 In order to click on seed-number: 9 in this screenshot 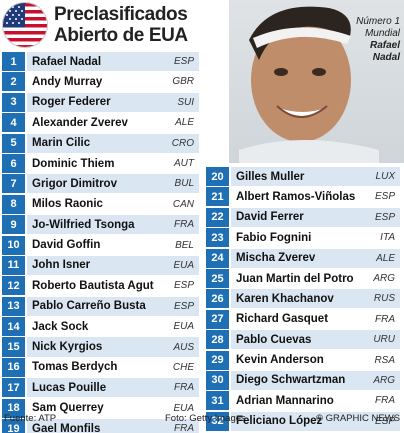, I will do `click(13, 225)`.